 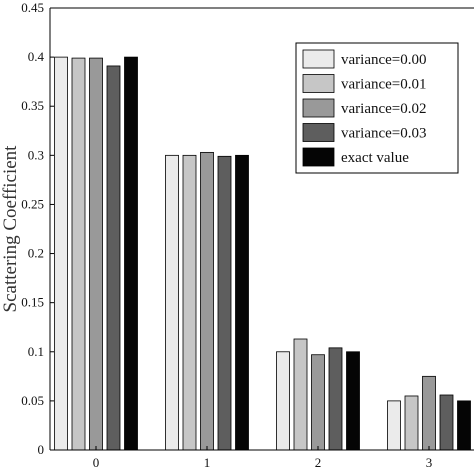 I want to click on x-tick-label: 0, so click(x=96, y=462).